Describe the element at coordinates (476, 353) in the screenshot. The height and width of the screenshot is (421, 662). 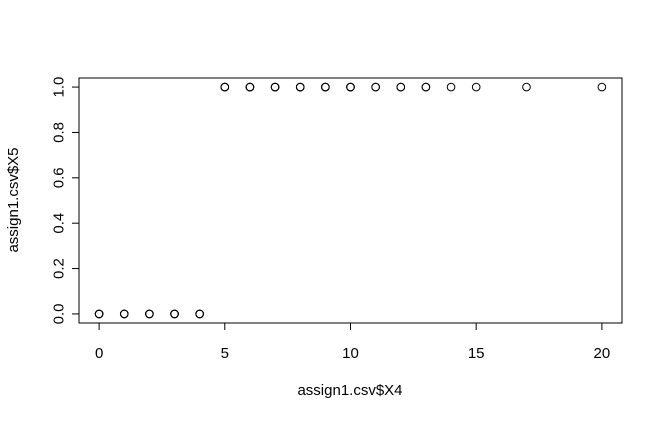
I see `x-tick-label: 15` at that location.